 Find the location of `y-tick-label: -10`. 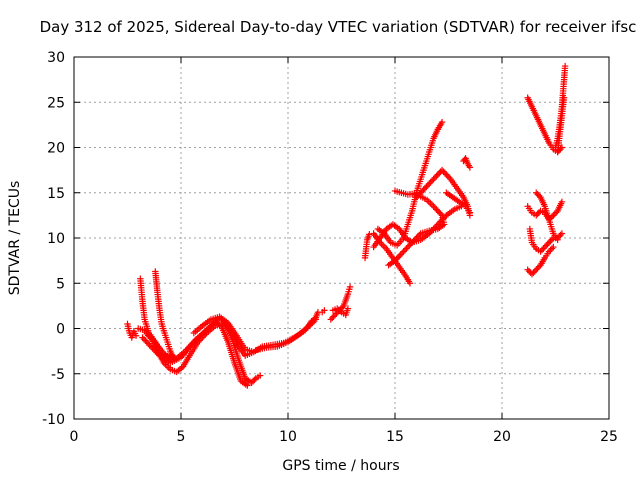

y-tick-label: -10 is located at coordinates (53, 420).